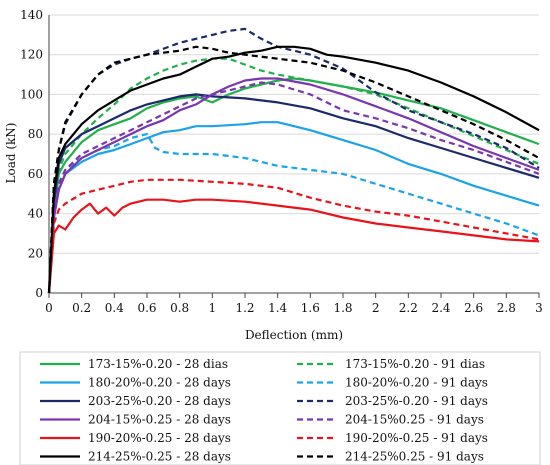  I want to click on x-tick-labels: 0 0.2 0.4 0.6 0.8 1 1.2 1.4 1.6 1.8 2 2.2 2.4 2.6 2.8 3, so click(294, 308).